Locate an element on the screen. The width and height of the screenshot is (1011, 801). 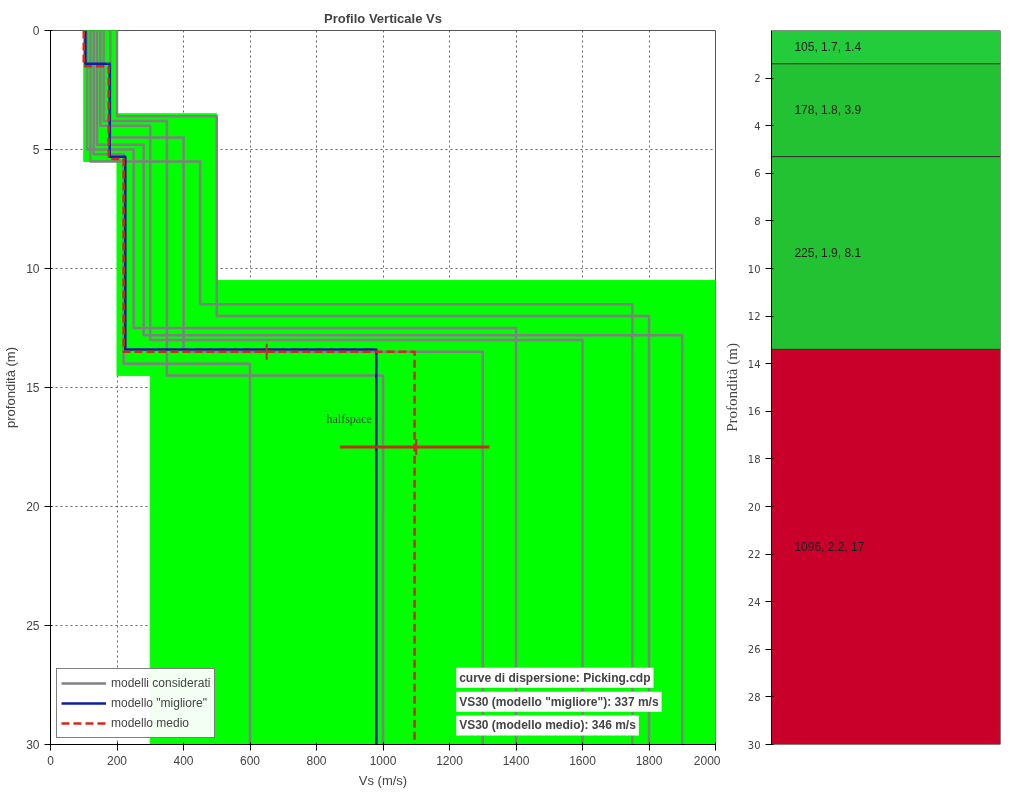
y-tick-label: 22 is located at coordinates (754, 555).